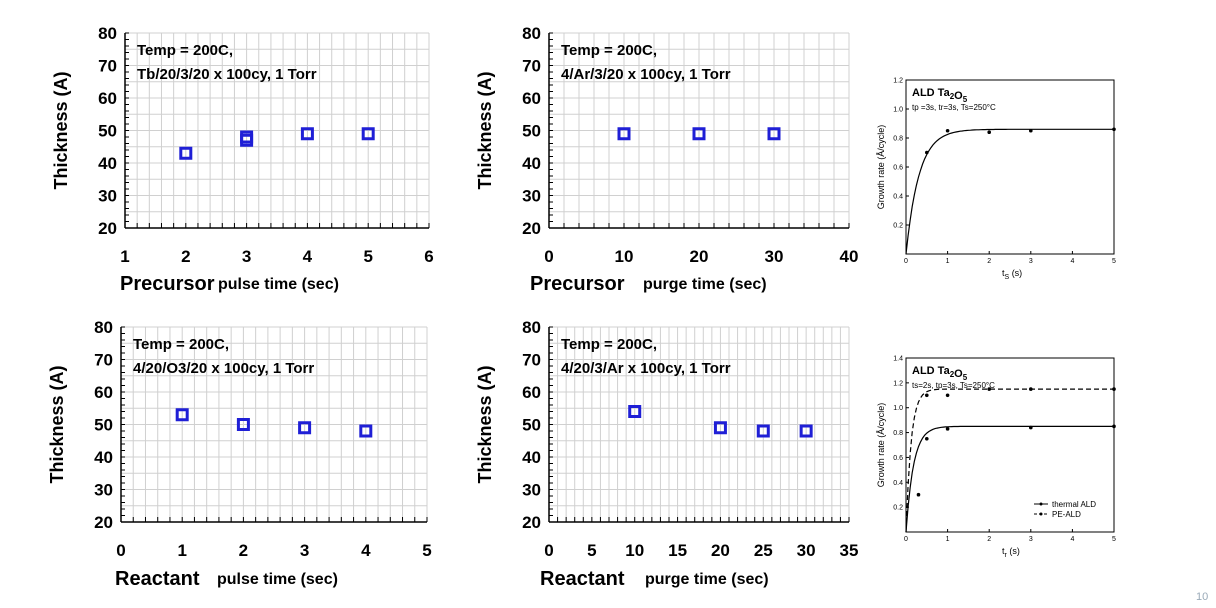 This screenshot has width=1216, height=608. What do you see at coordinates (646, 368) in the screenshot?
I see `annotation-line: 4/20/3/Ar x 100cy, 1 Torr` at bounding box center [646, 368].